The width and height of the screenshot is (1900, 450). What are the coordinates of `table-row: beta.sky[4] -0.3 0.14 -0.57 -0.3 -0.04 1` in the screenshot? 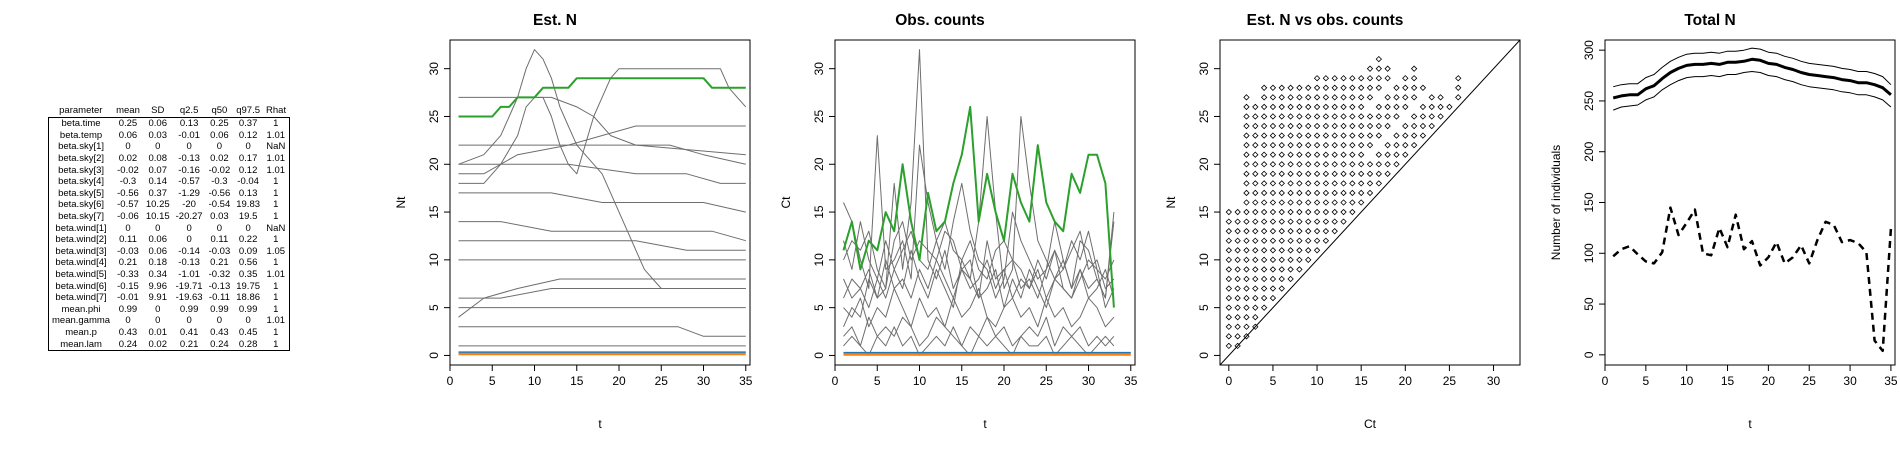 It's located at (169, 182).